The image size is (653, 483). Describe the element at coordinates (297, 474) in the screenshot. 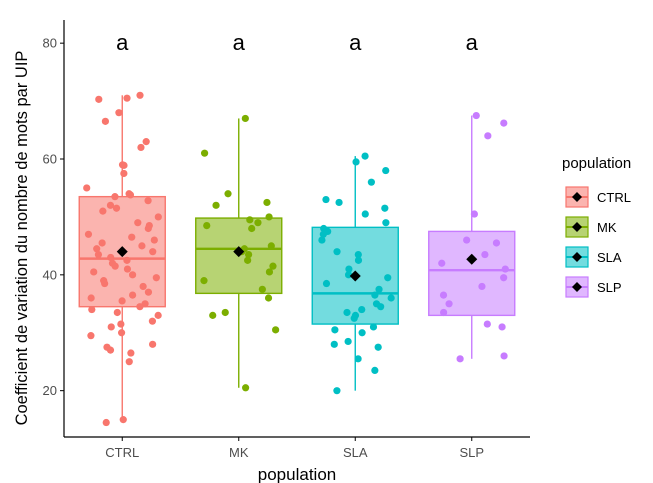

I see `x-axis-title: population` at that location.